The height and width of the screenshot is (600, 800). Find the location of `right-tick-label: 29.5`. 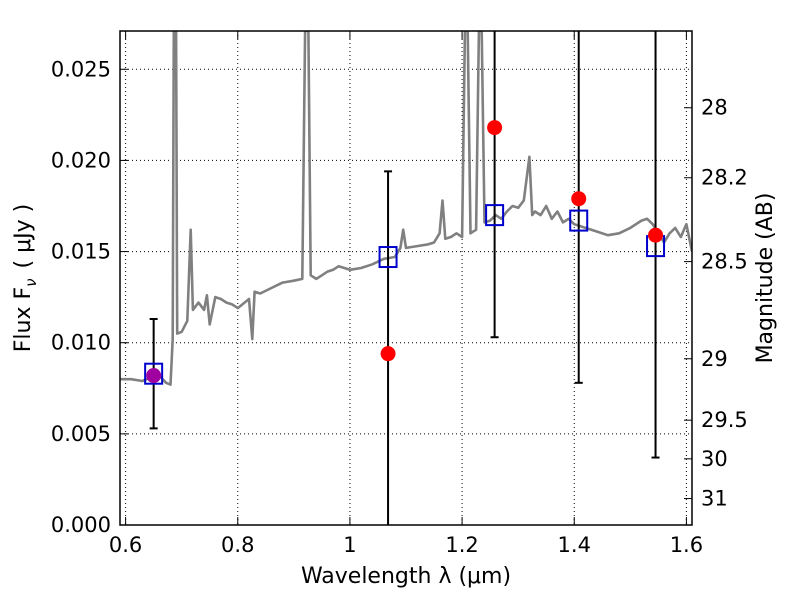

right-tick-label: 29.5 is located at coordinates (724, 420).